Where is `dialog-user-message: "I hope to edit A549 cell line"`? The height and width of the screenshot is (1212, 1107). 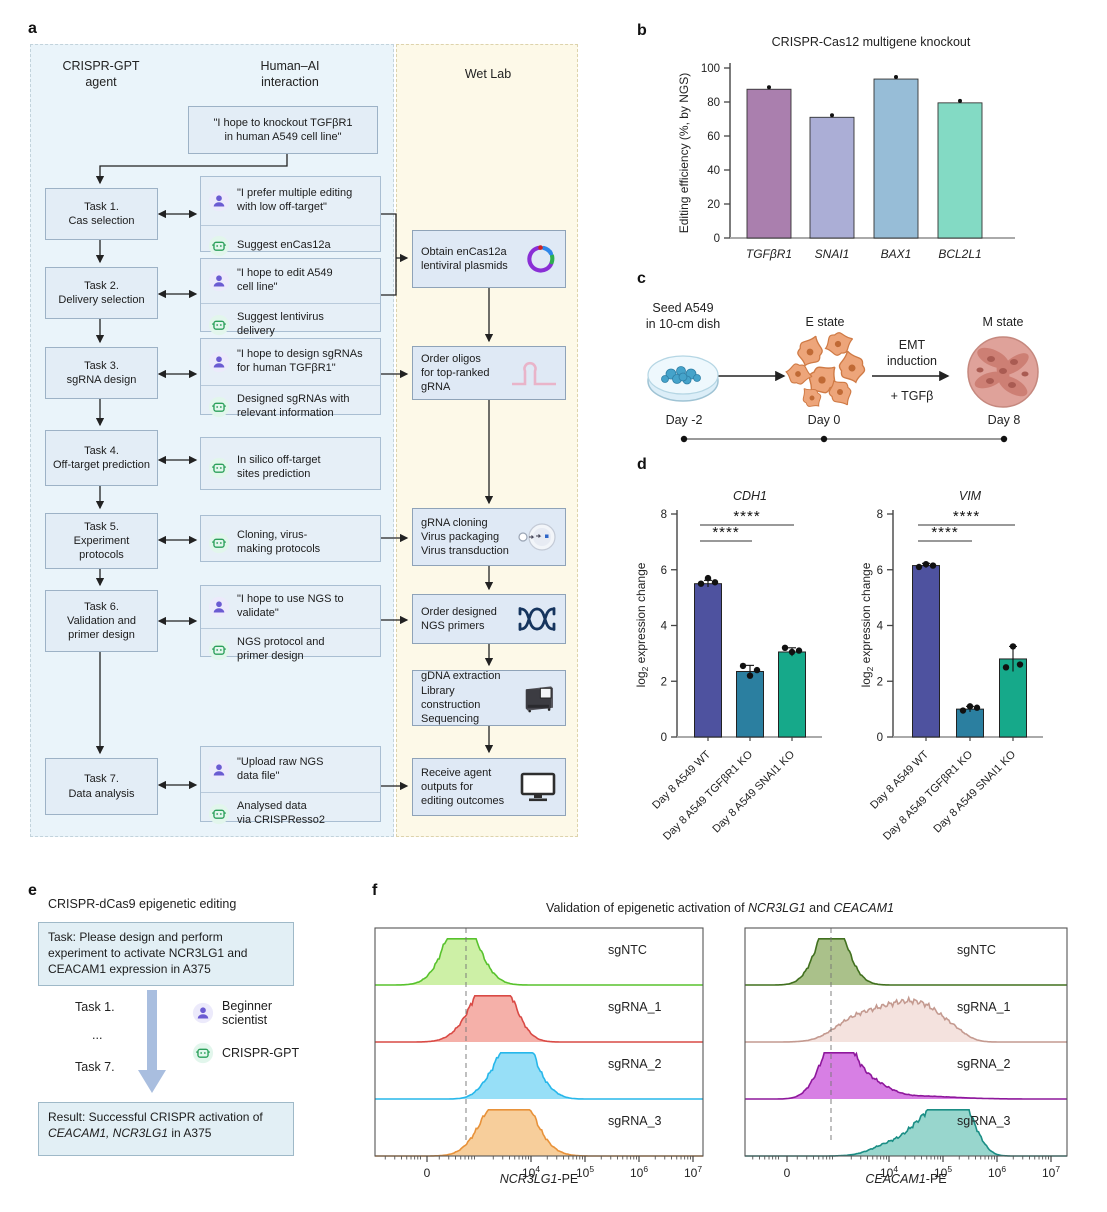 dialog-user-message: "I hope to edit A549 cell line" is located at coordinates (290, 281).